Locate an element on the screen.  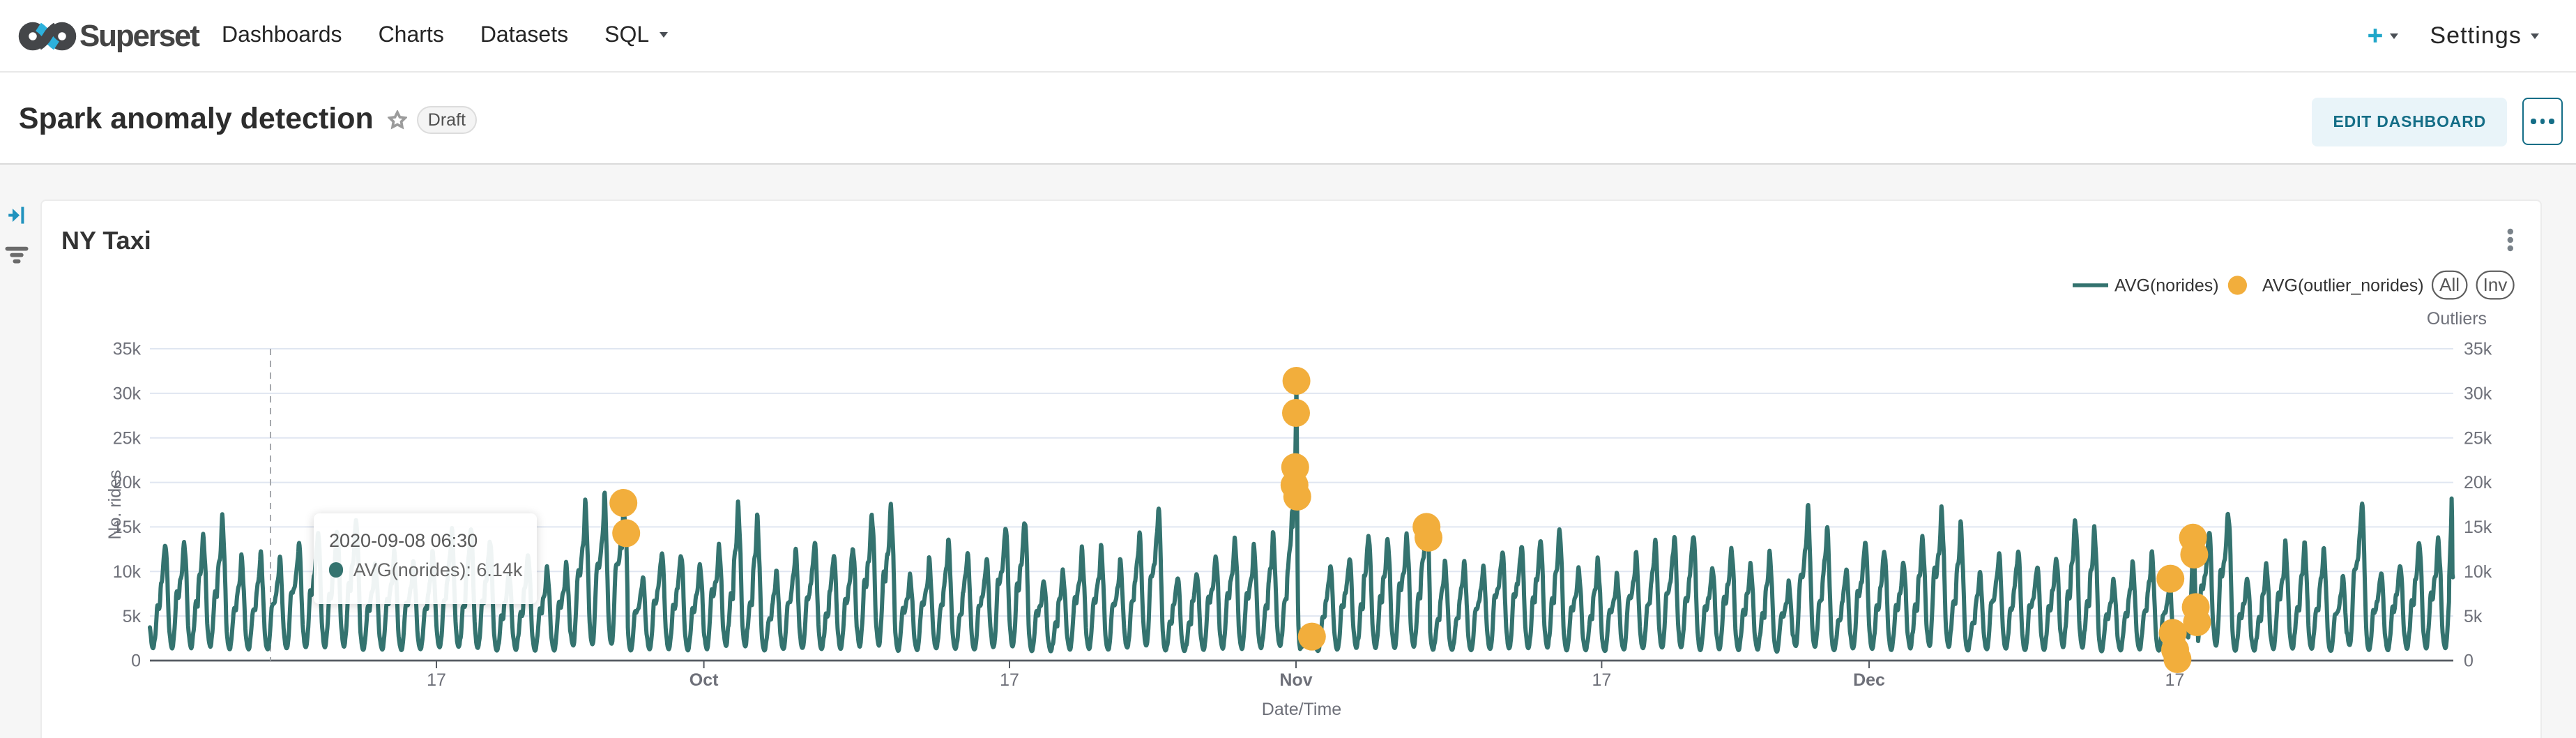
svg-text: All is located at coordinates (2449, 283).